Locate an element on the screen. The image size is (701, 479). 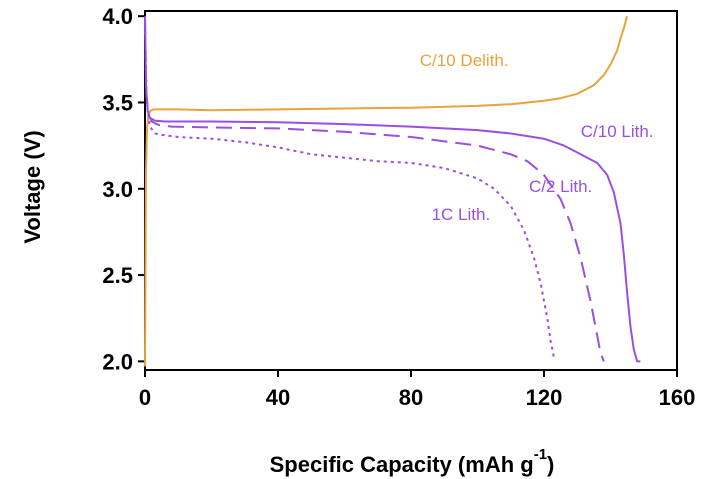
y-tick-label: 4.0 is located at coordinates (117, 16).